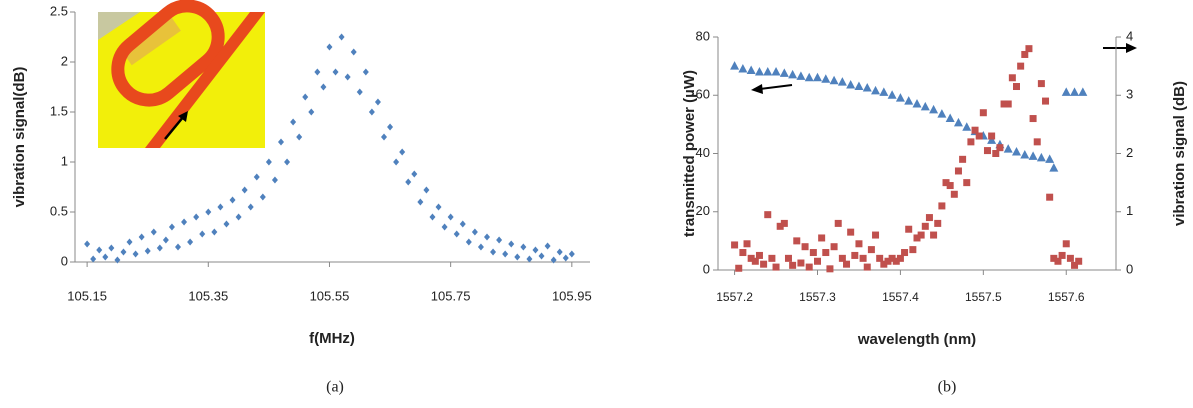  What do you see at coordinates (703, 152) in the screenshot?
I see `y-tick-label: 40` at bounding box center [703, 152].